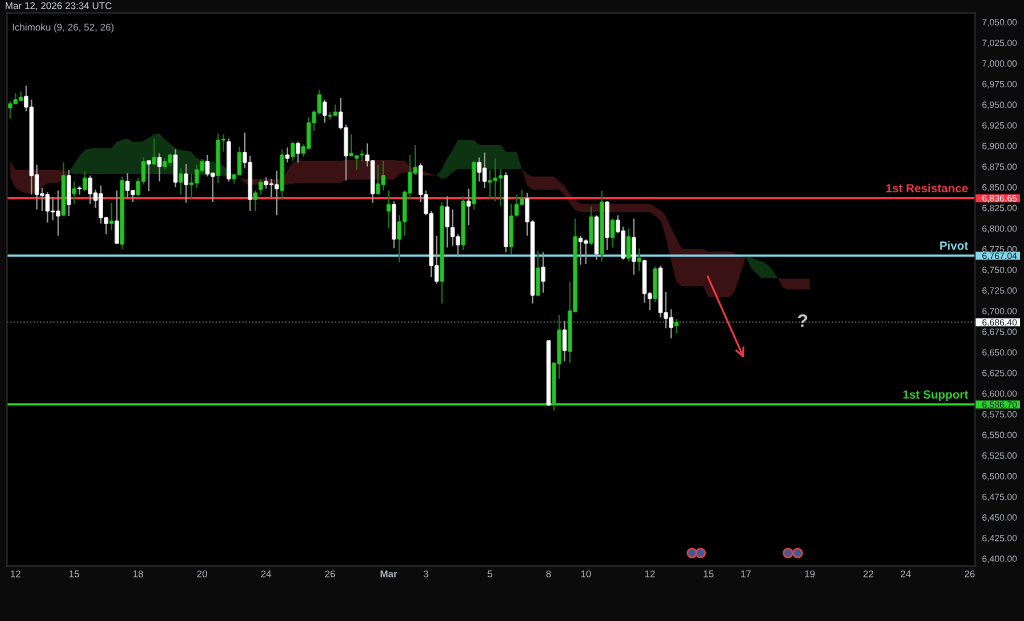 The height and width of the screenshot is (621, 1024). What do you see at coordinates (999, 311) in the screenshot?
I see `y-tick-label: 6,700.00` at bounding box center [999, 311].